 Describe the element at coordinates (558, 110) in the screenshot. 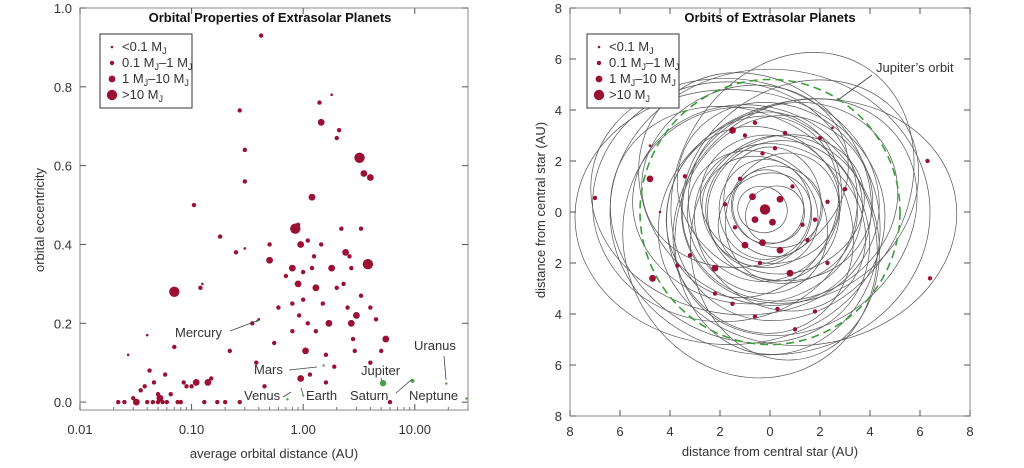

I see `right-y-tick-label: 4` at that location.